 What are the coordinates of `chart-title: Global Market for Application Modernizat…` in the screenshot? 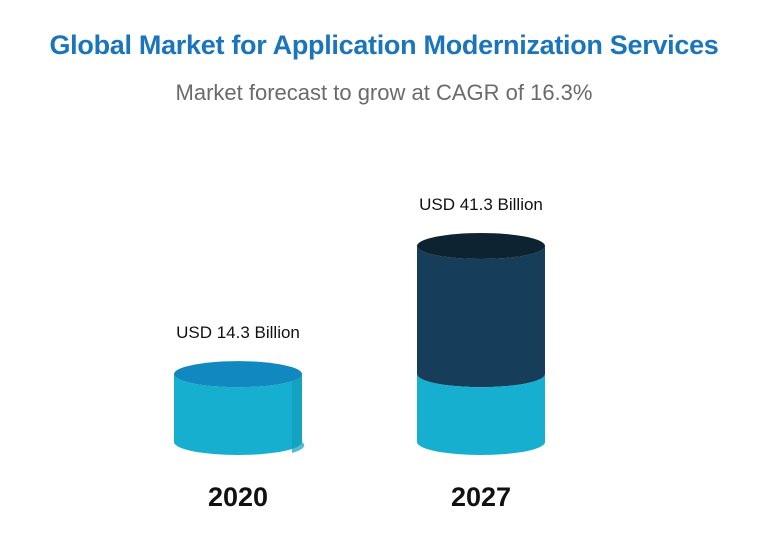 It's located at (384, 45).